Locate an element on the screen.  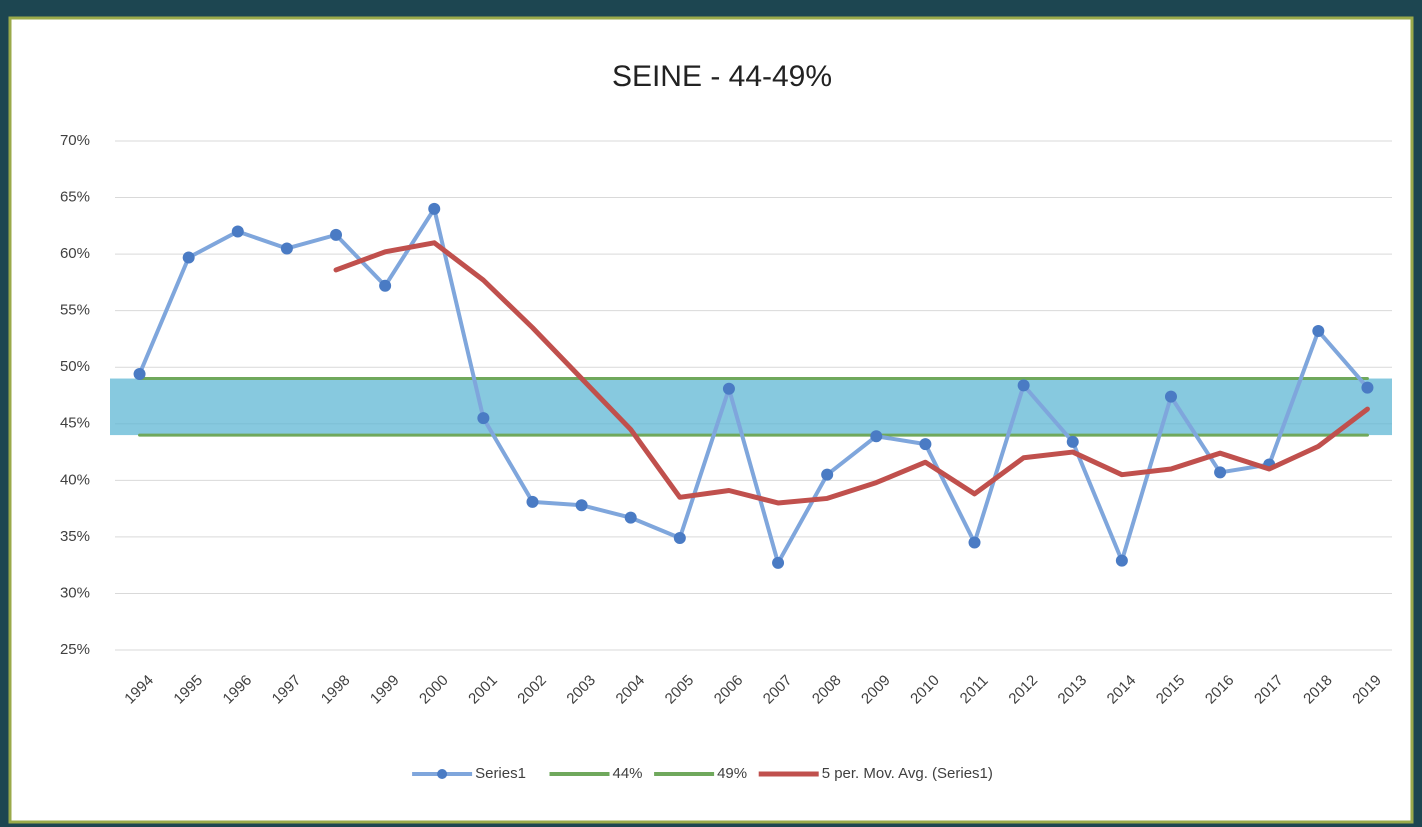
y-tick-label: 50% is located at coordinates (75, 366).